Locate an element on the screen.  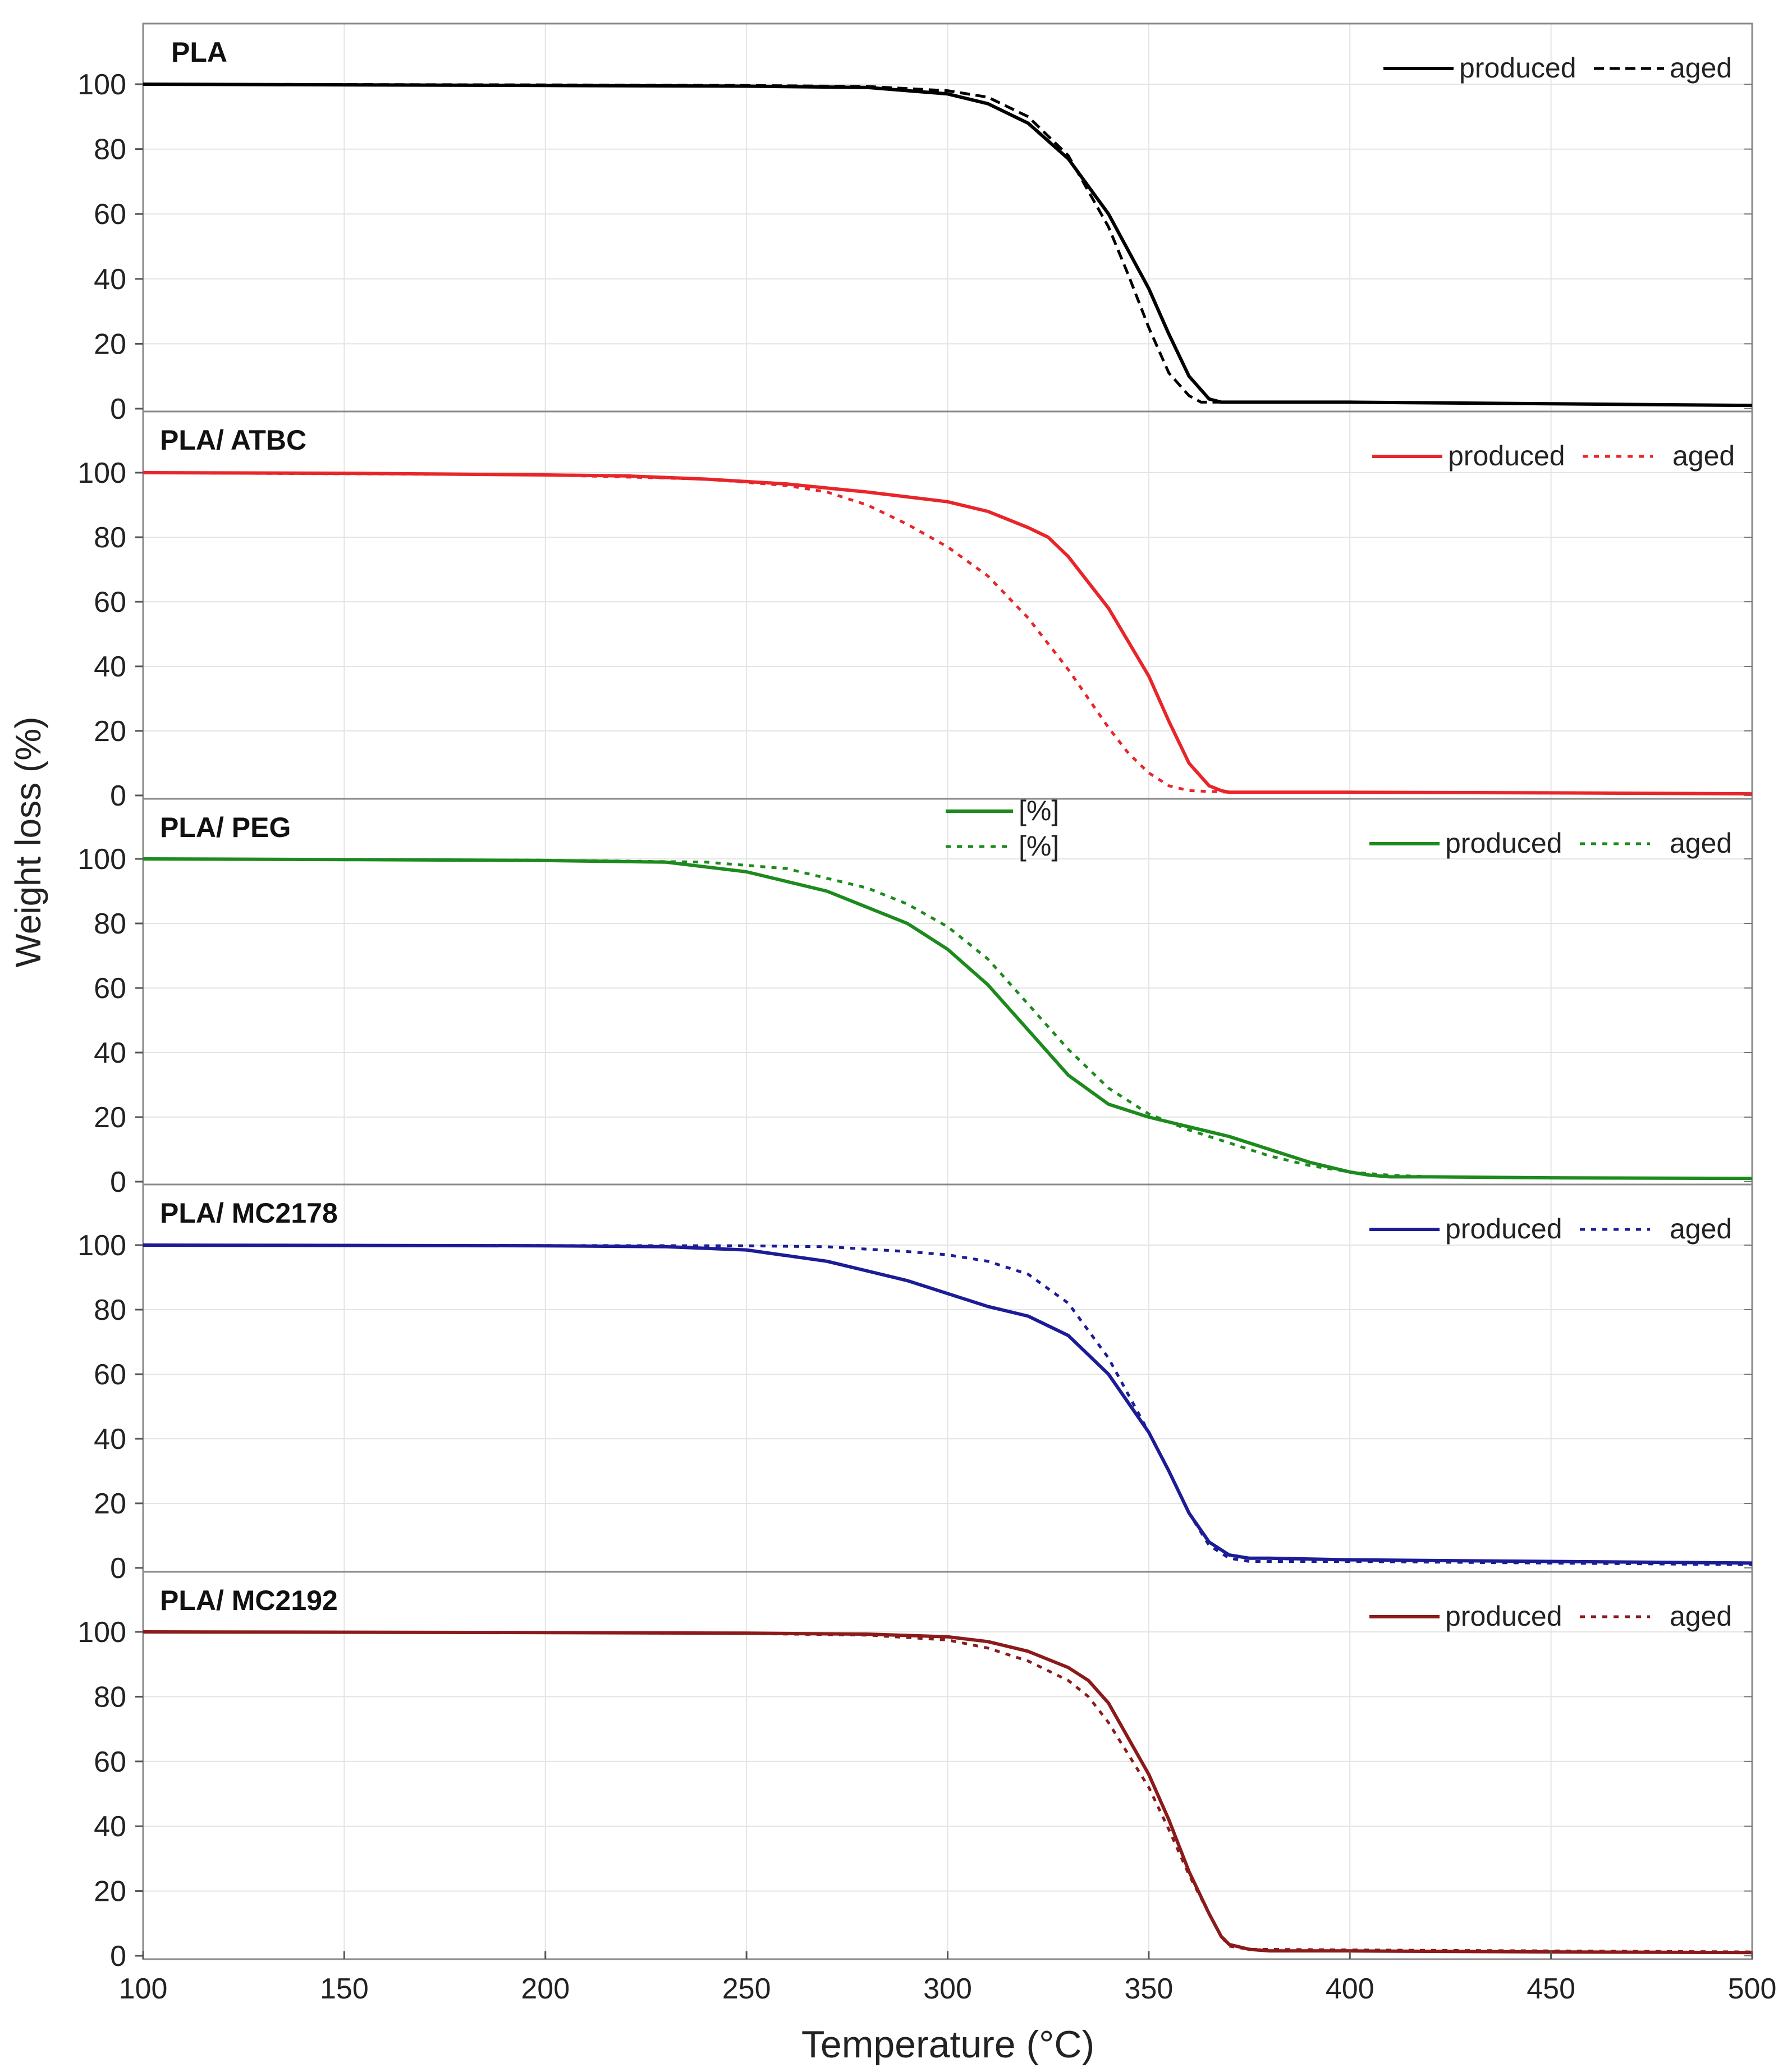
x-tick-label: 350 is located at coordinates (1149, 1989).